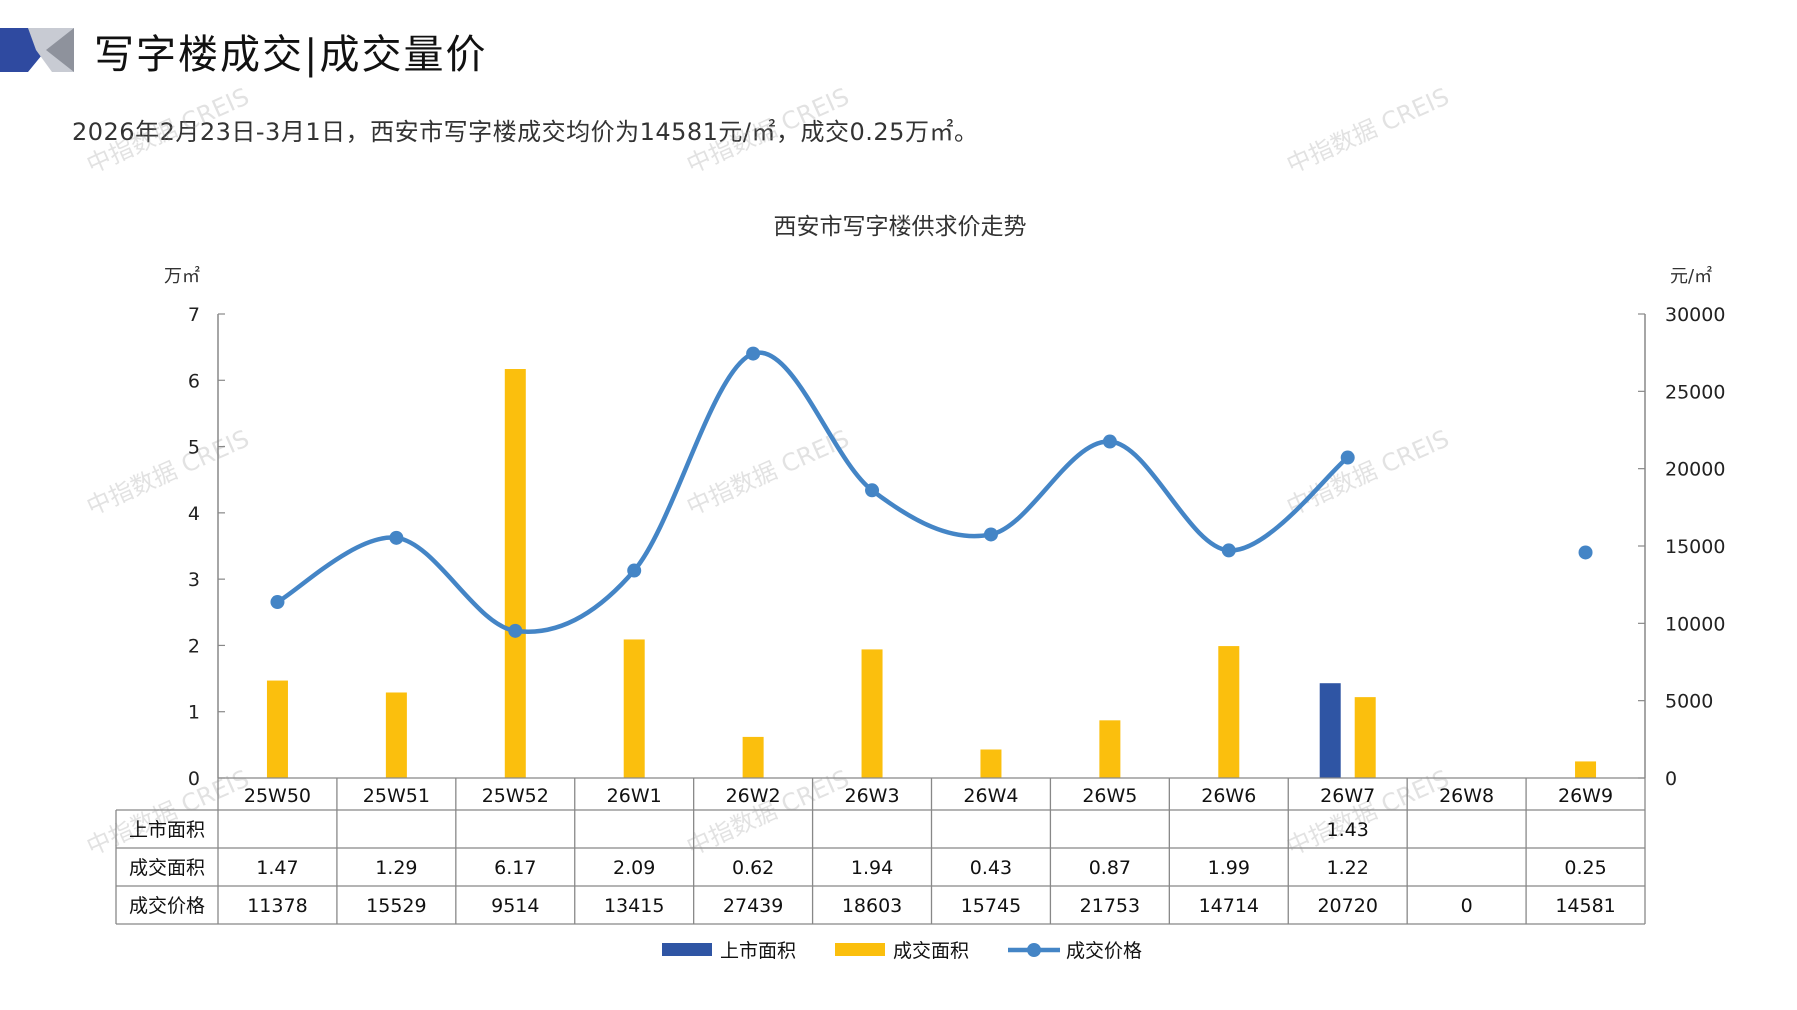  I want to click on left-axis-tick-label: 5, so click(194, 448).